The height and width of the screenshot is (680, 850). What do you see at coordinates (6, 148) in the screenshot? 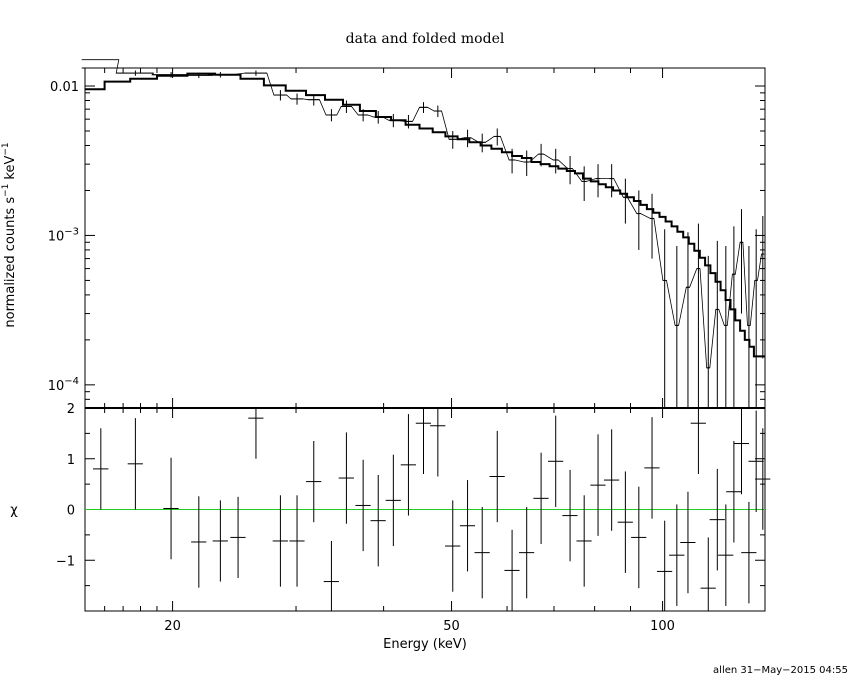
I see `ylabel-exp2: −1` at bounding box center [6, 148].